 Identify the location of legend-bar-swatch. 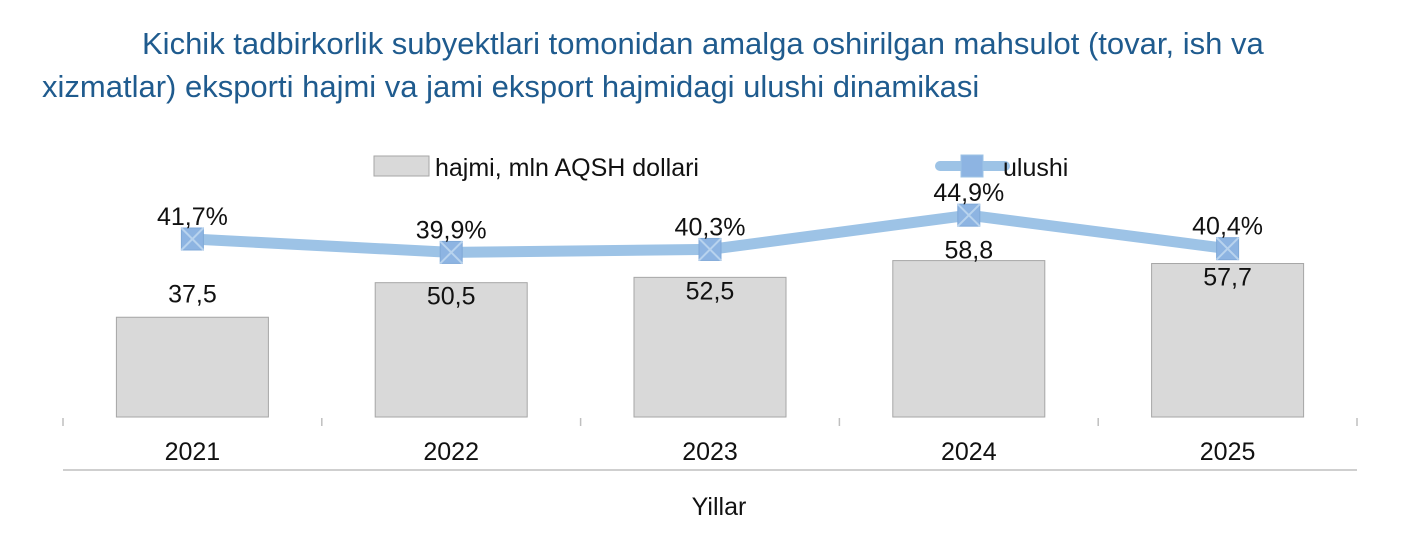
(401, 166).